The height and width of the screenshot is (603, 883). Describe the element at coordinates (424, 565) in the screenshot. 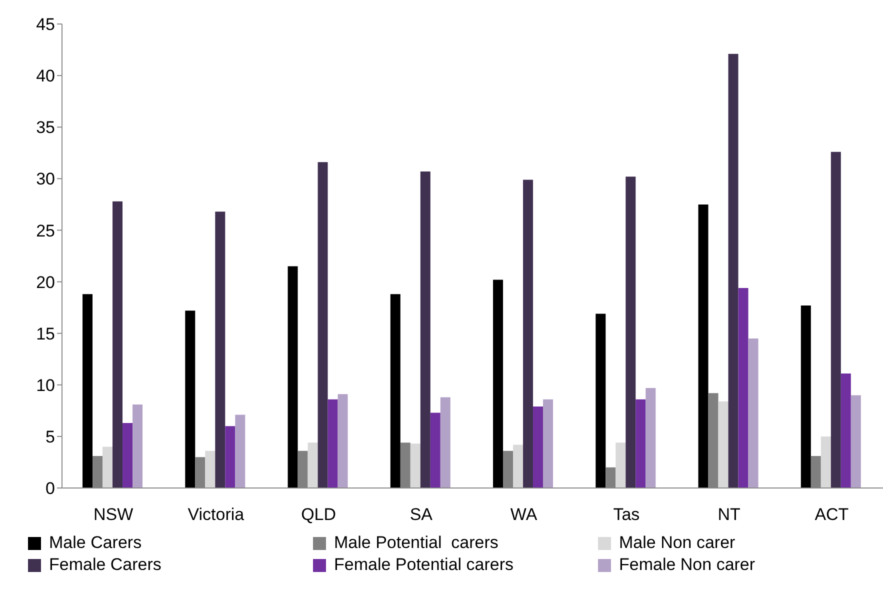

I see `legend-label: Female Potential carers` at that location.